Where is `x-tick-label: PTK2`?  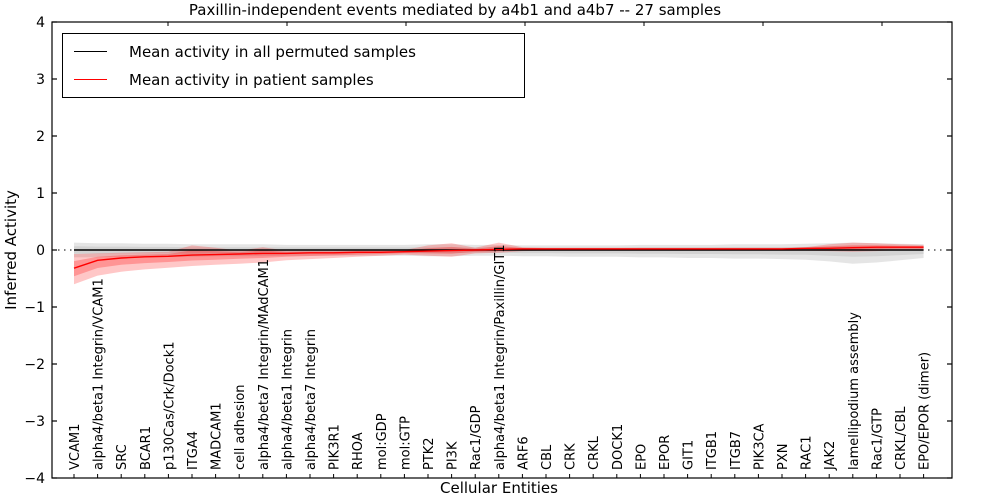
x-tick-label: PTK2 is located at coordinates (429, 453).